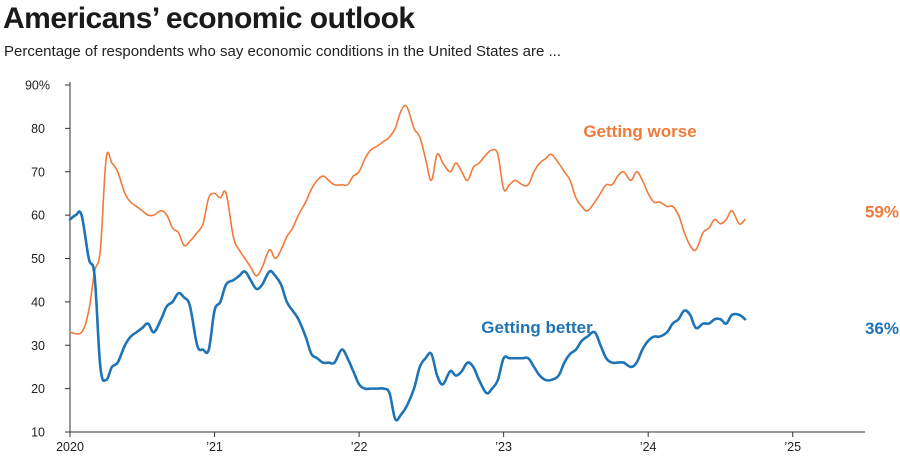 This screenshot has height=458, width=900. I want to click on y-tick-label: 80, so click(38, 129).